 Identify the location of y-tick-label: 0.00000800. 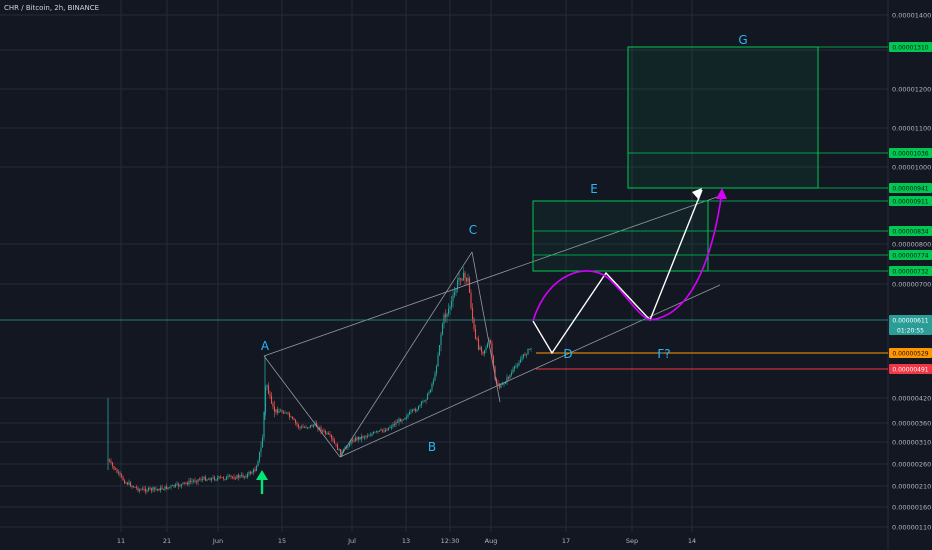
(911, 245).